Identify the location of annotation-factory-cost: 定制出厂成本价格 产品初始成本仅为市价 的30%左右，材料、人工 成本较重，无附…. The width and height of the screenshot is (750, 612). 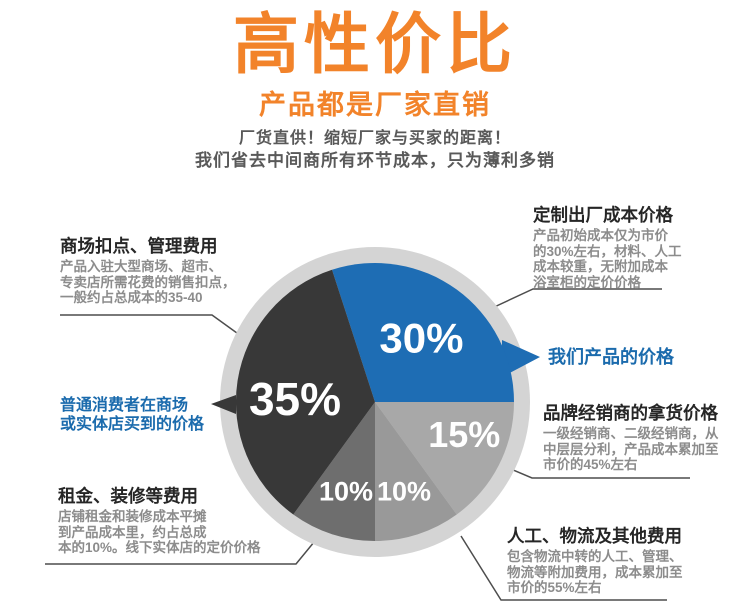
(623, 247).